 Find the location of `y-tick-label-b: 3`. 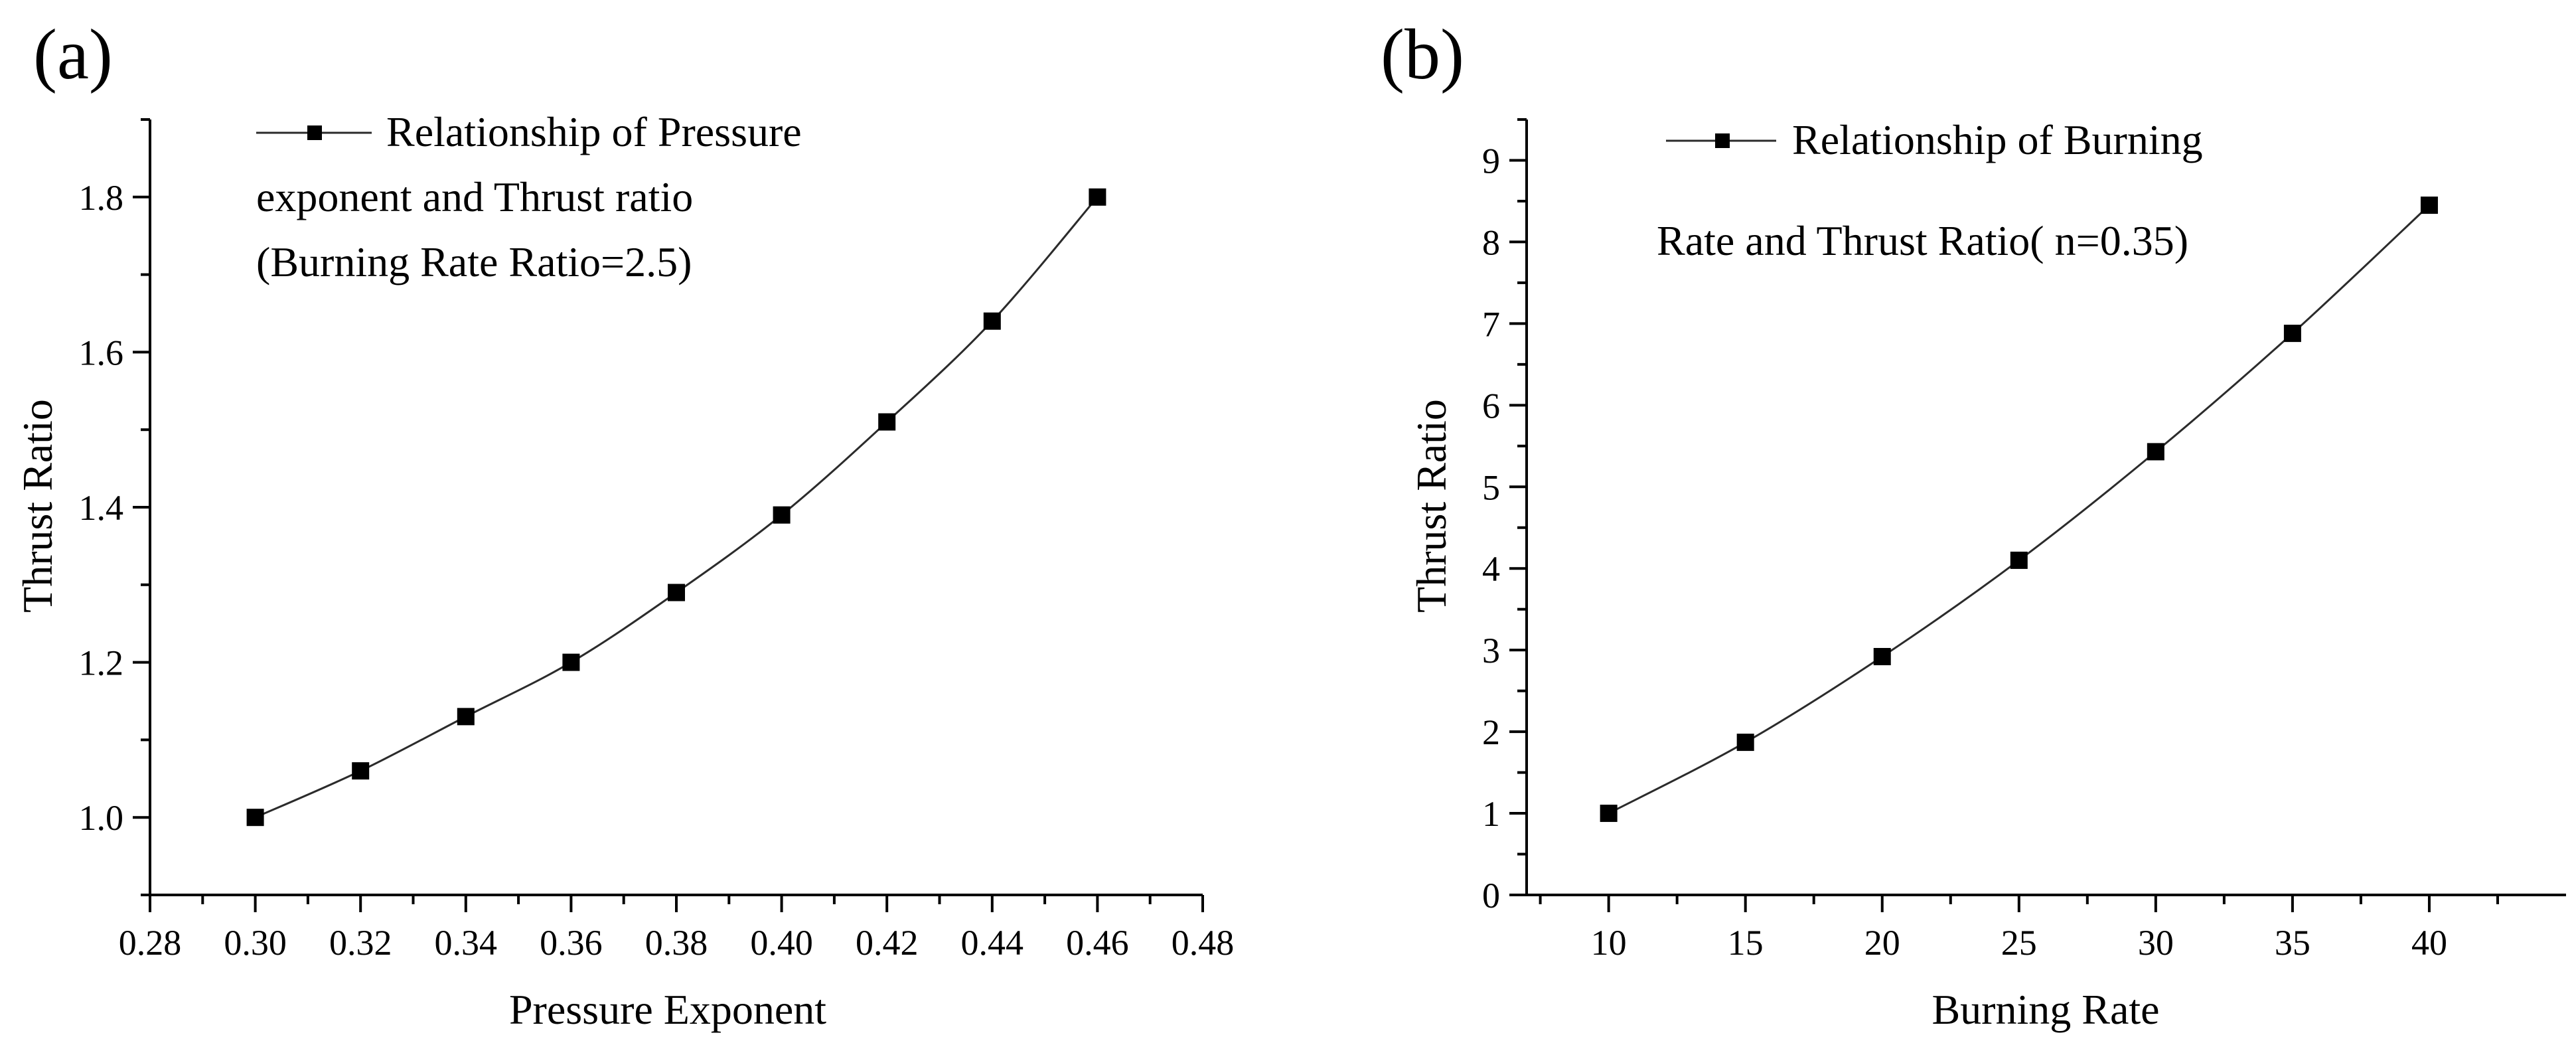

y-tick-label-b: 3 is located at coordinates (1491, 651).